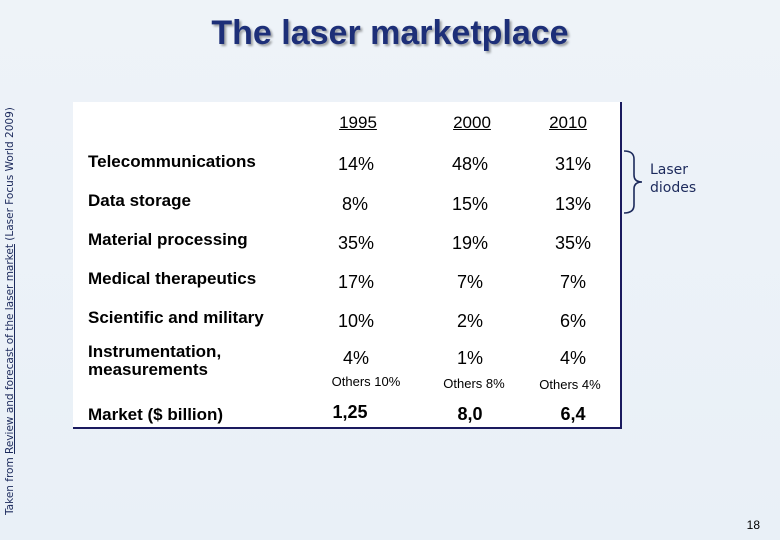 The height and width of the screenshot is (540, 780). I want to click on row-label-material: Material processing, so click(168, 239).